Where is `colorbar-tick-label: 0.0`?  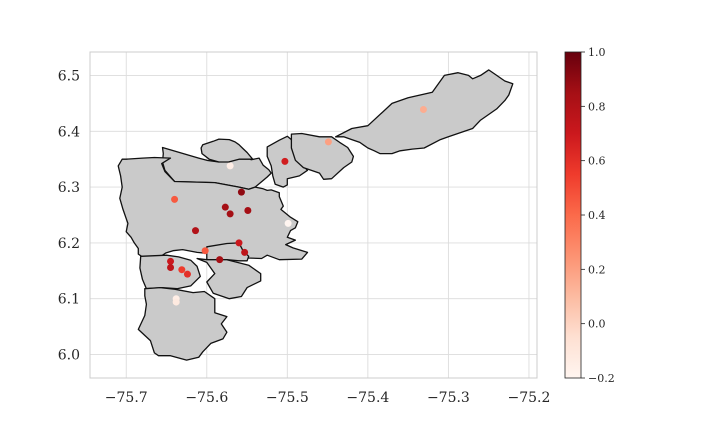
colorbar-tick-label: 0.0 is located at coordinates (597, 324).